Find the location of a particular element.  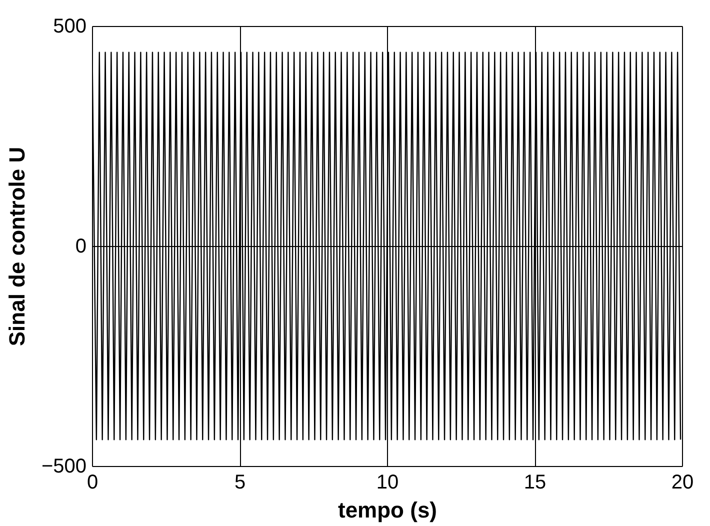

y-tick-label: −500 is located at coordinates (63, 467).